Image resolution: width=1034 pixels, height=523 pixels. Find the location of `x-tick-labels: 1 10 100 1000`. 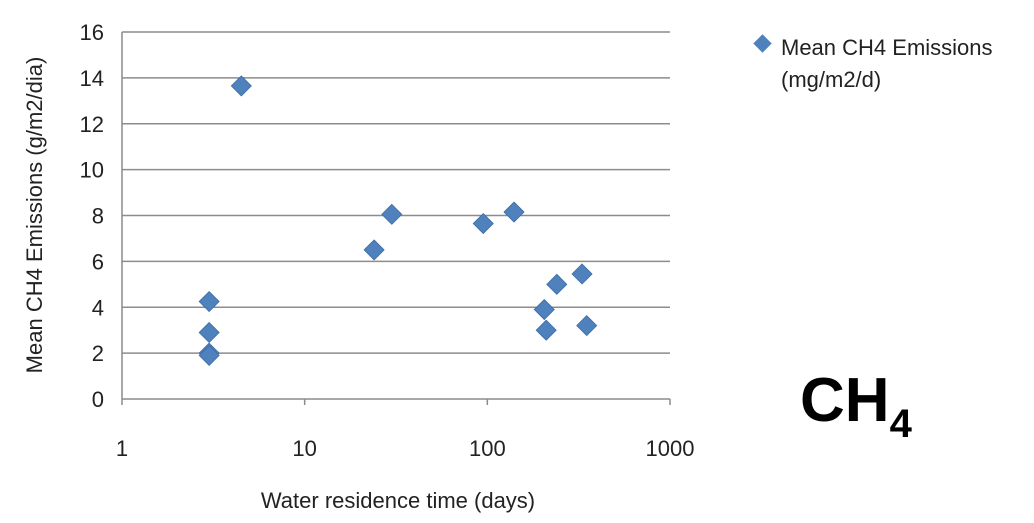

x-tick-labels: 1 10 100 1000 is located at coordinates (405, 448).